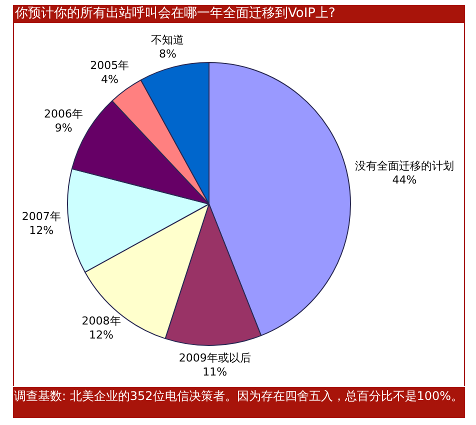 The height and width of the screenshot is (425, 476). I want to click on data-label: 4%, so click(109, 79).